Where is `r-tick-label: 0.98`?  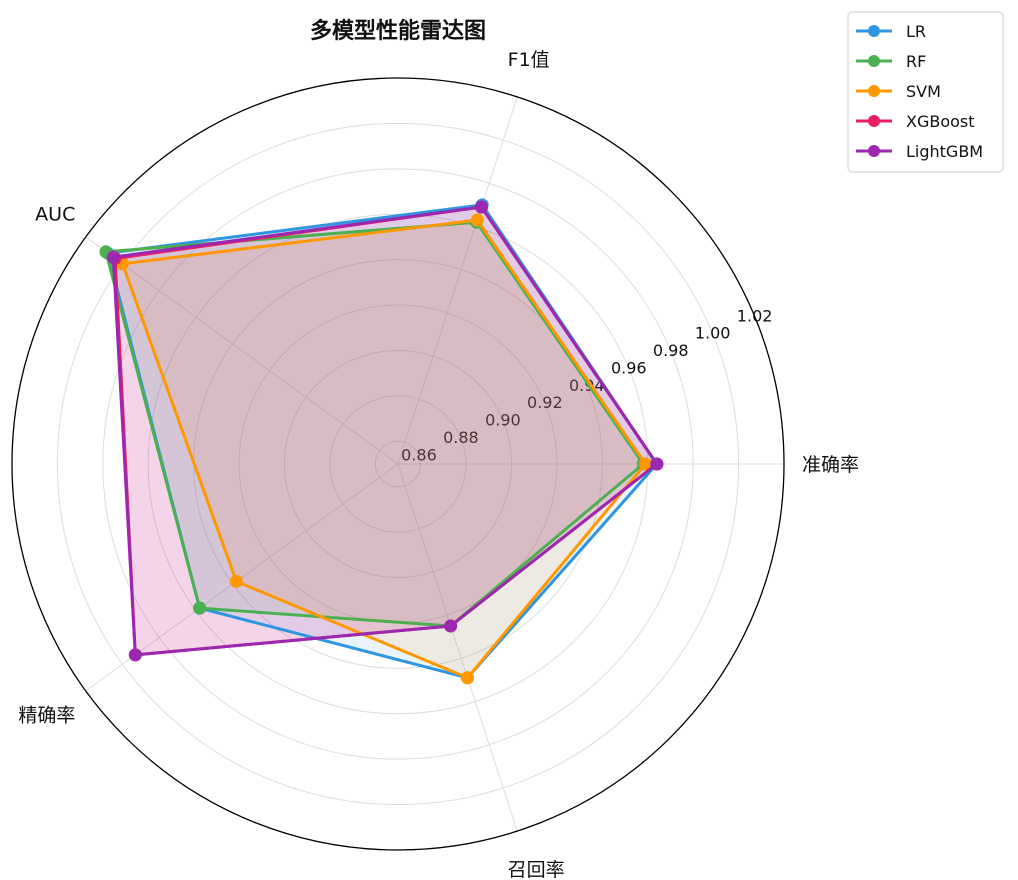
r-tick-label: 0.98 is located at coordinates (671, 350).